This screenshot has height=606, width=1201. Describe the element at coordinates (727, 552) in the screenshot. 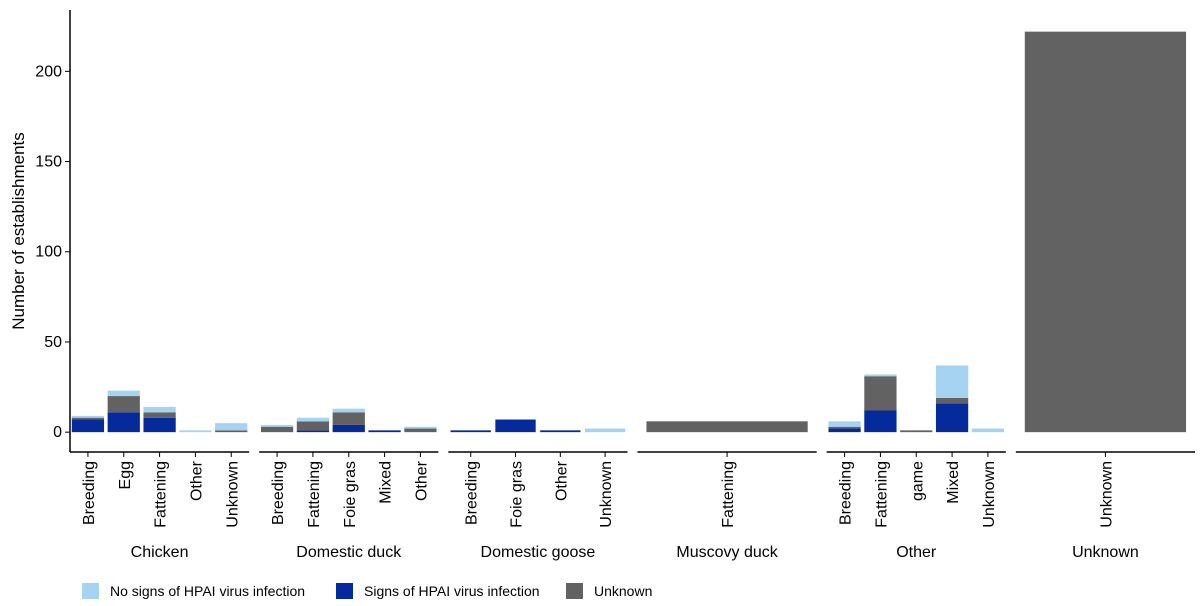

I see `facet-label: Muscovy duck` at that location.